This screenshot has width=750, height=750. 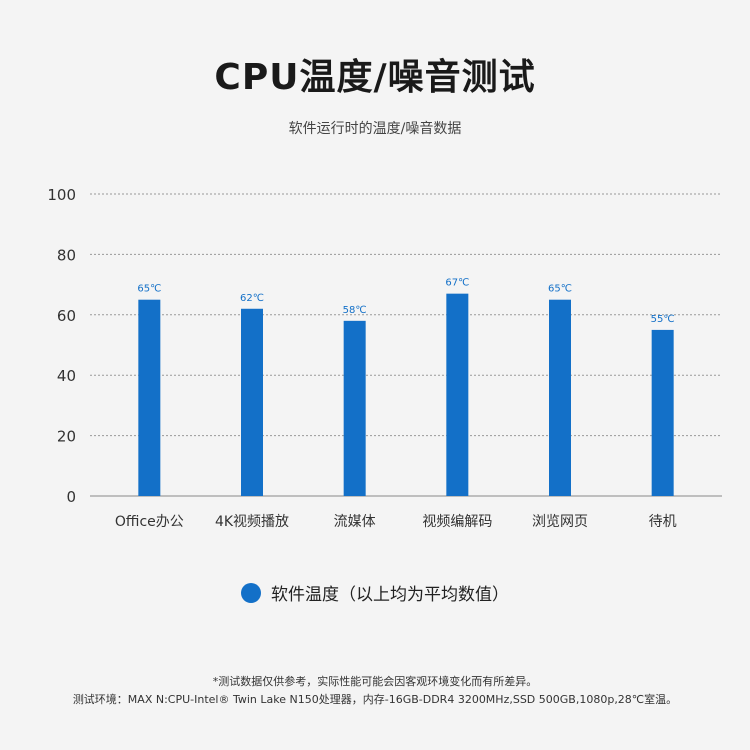 I want to click on y-tick-label: 40, so click(x=66, y=376).